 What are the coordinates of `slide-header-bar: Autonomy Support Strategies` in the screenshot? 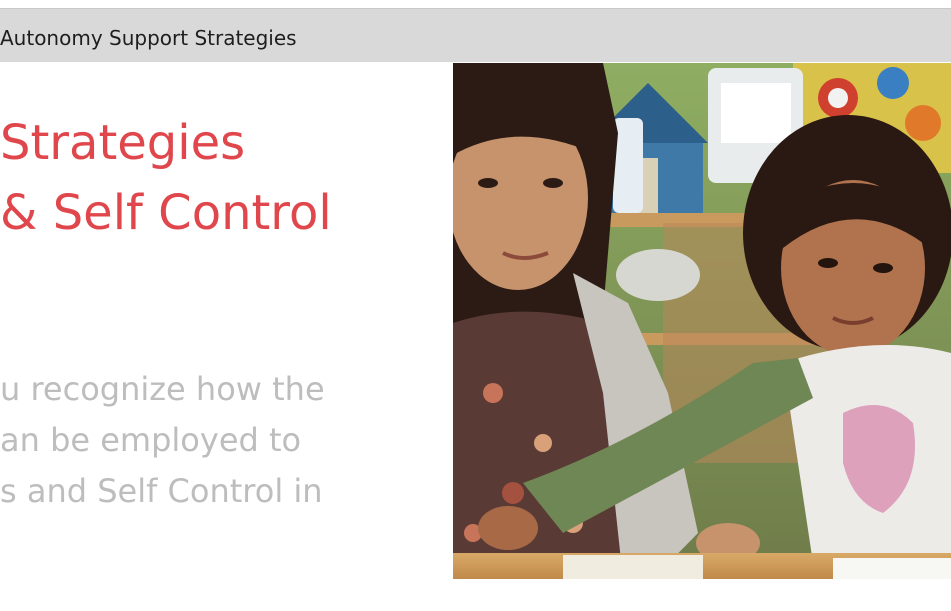 It's located at (475, 35).